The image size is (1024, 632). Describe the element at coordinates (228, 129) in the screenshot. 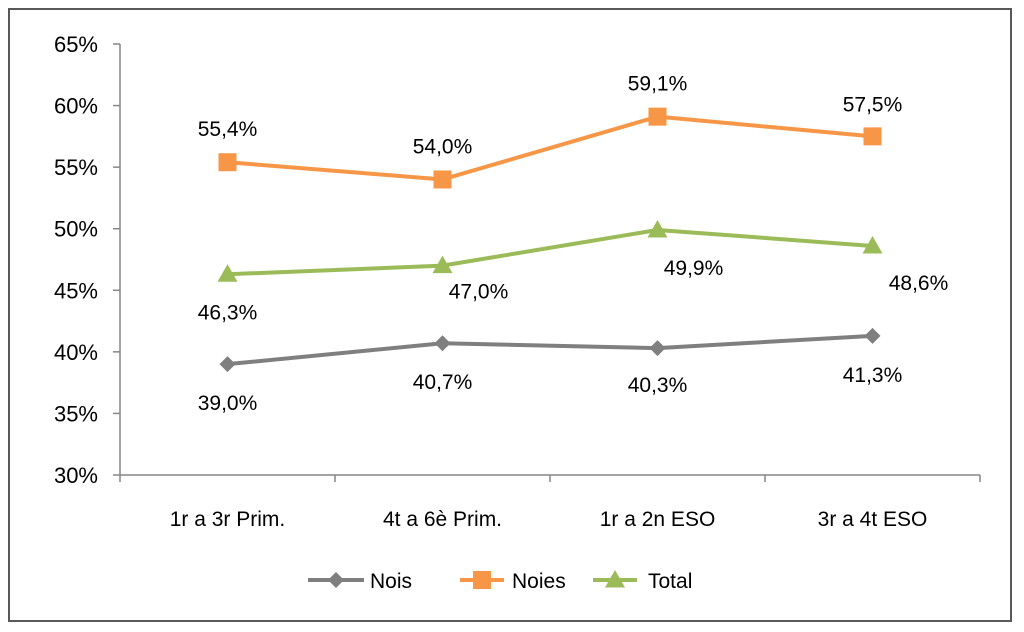

I see `data-label-noies: 55,4%` at that location.